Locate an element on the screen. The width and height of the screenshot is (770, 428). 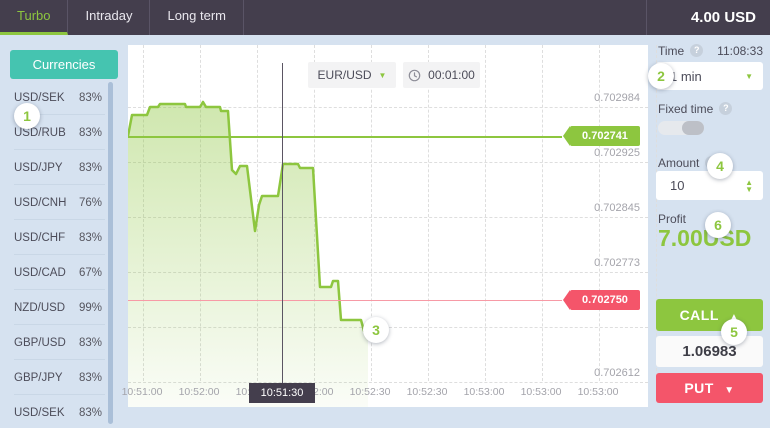
stepper-up-icon: ▲ is located at coordinates (749, 182).